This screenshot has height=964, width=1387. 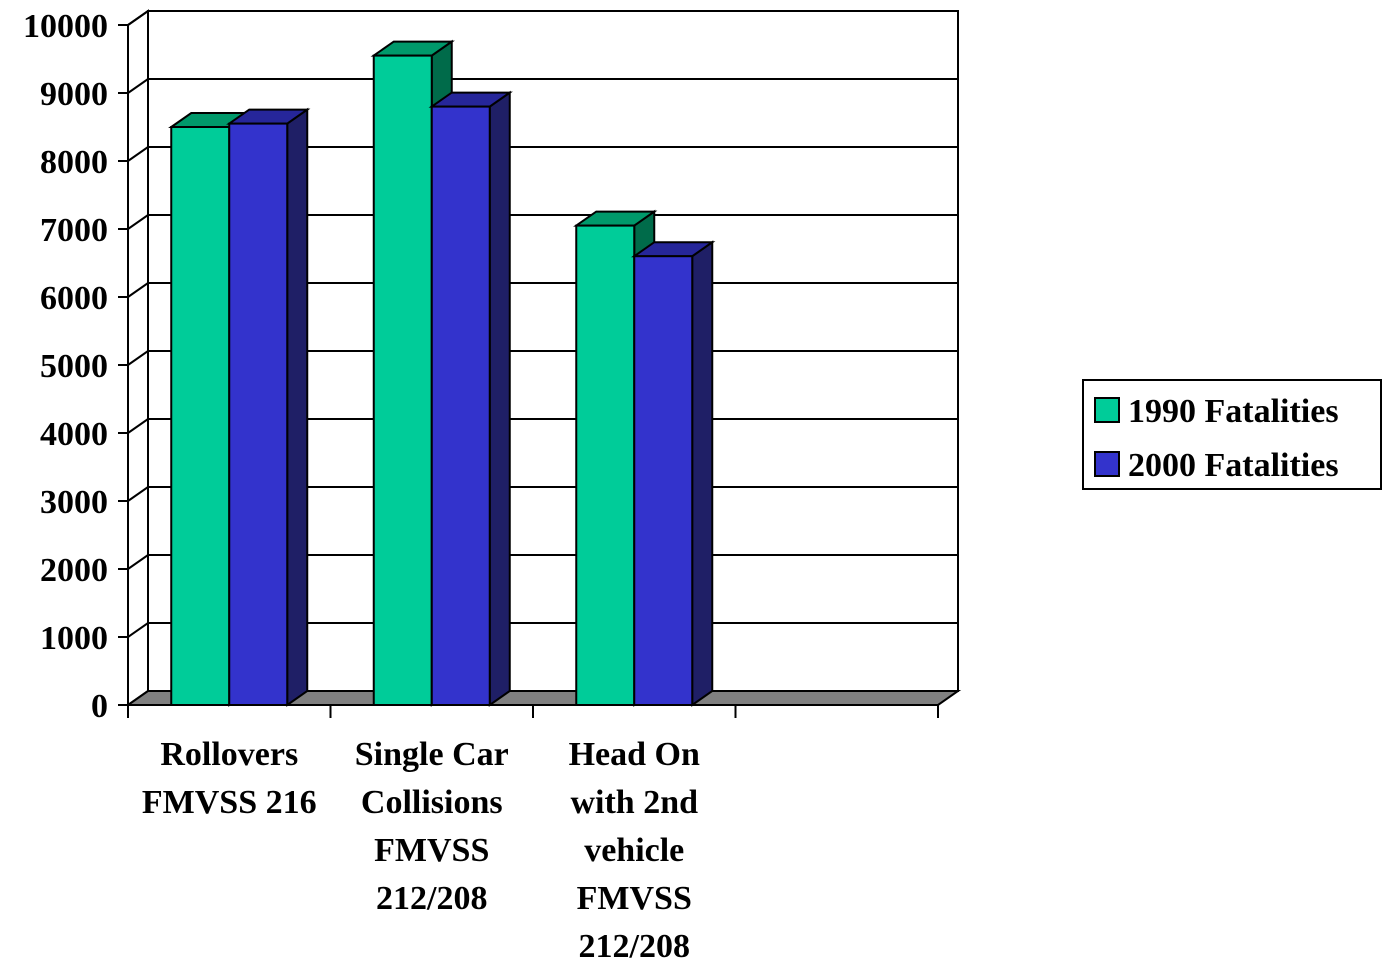 What do you see at coordinates (74, 162) in the screenshot?
I see `y-tick-label: 8000` at bounding box center [74, 162].